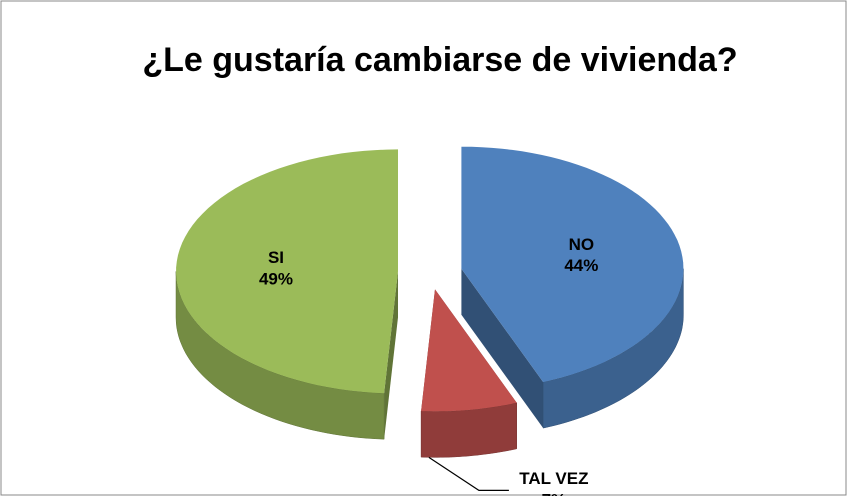  Describe the element at coordinates (439, 60) in the screenshot. I see `chart-title: ¿Le gustaría cambiarse de vivienda?` at that location.